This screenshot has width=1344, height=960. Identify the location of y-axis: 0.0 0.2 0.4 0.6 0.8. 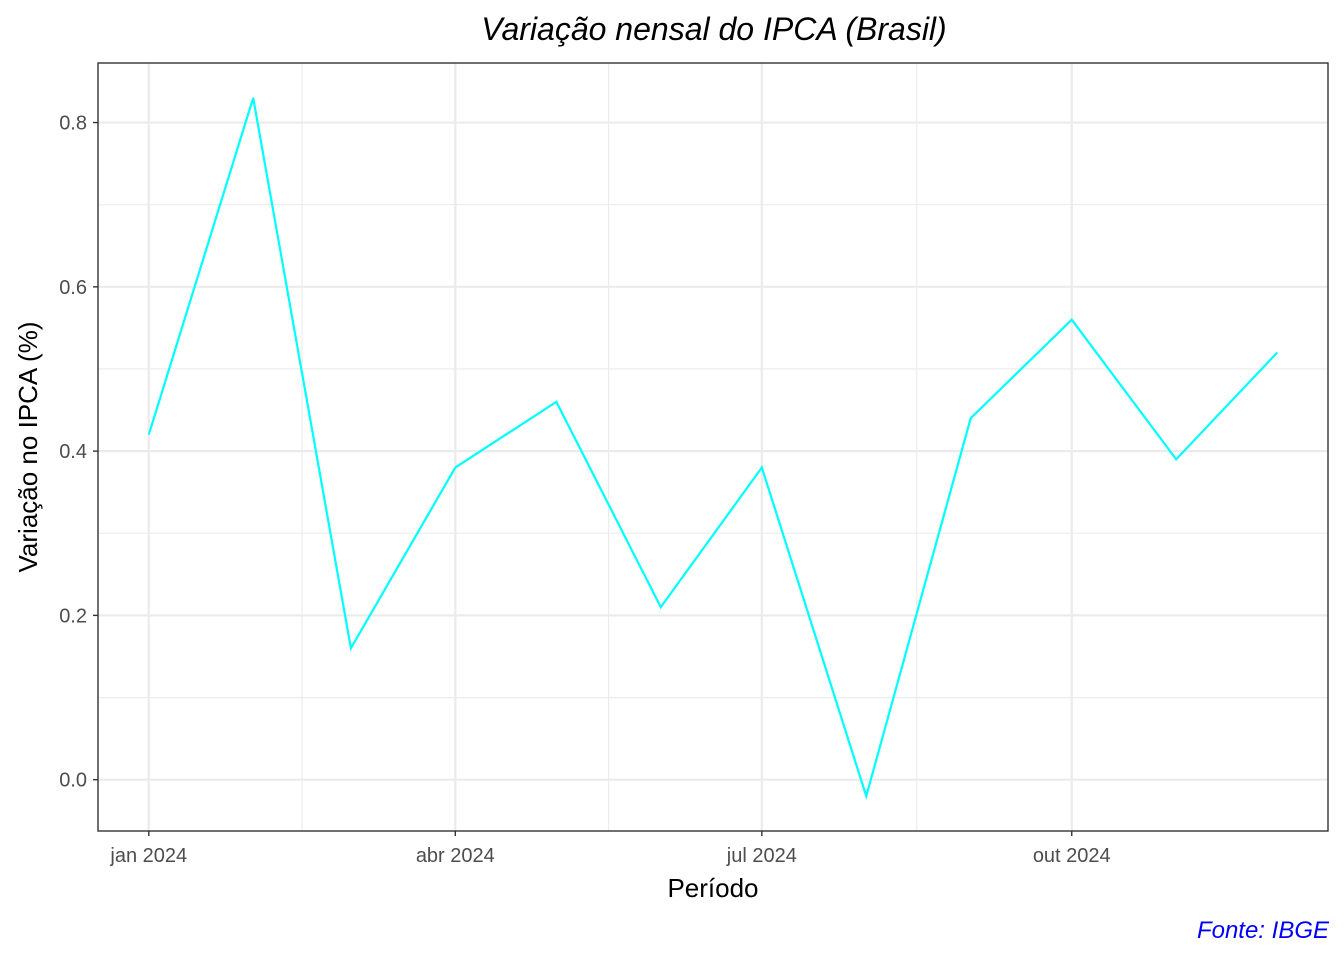
(78, 452).